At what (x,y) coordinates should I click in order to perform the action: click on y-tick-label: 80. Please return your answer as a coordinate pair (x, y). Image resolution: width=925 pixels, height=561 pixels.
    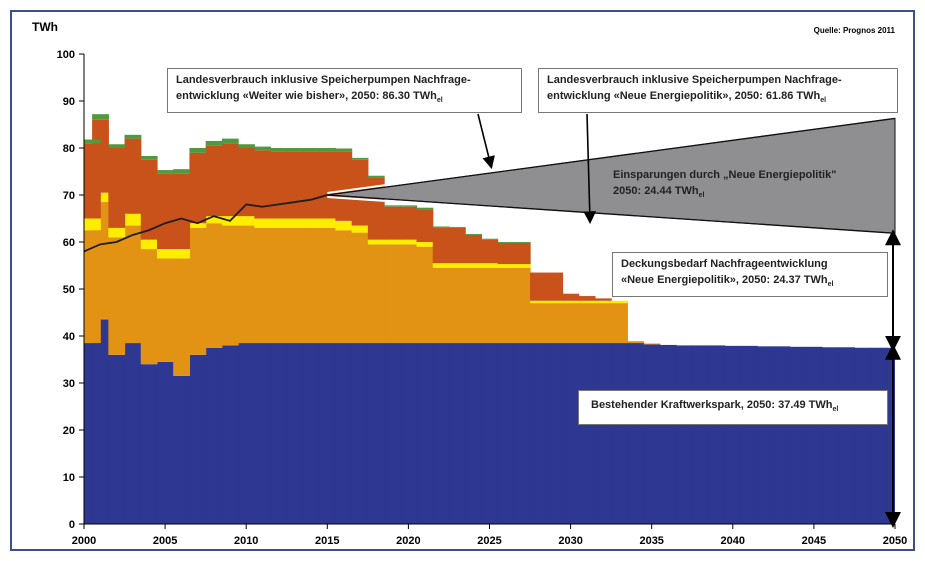
    Looking at the image, I should click on (69, 149).